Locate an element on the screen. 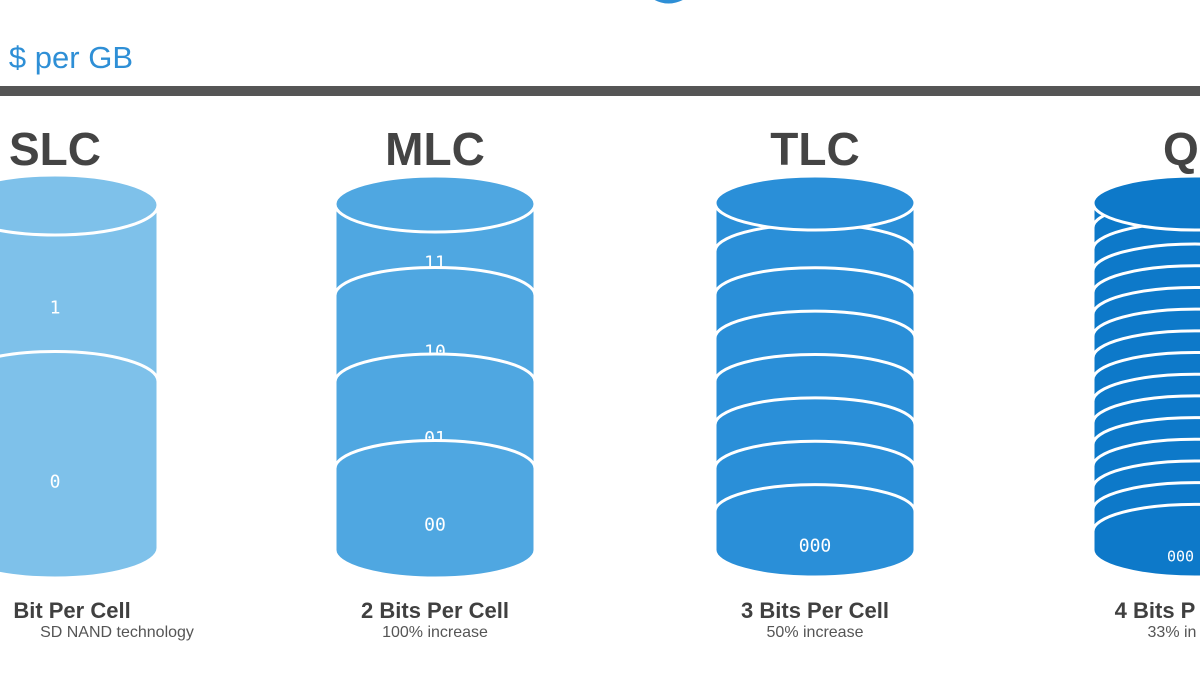 The width and height of the screenshot is (1200, 675). column-bits-tlc: 3 Bits Per Cell is located at coordinates (815, 610).